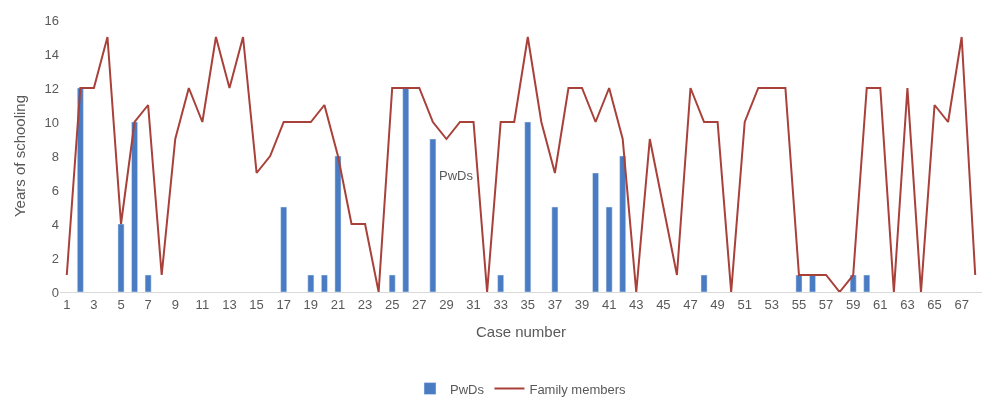 The height and width of the screenshot is (415, 1002). Describe the element at coordinates (283, 304) in the screenshot. I see `x-tick-label: 17` at that location.